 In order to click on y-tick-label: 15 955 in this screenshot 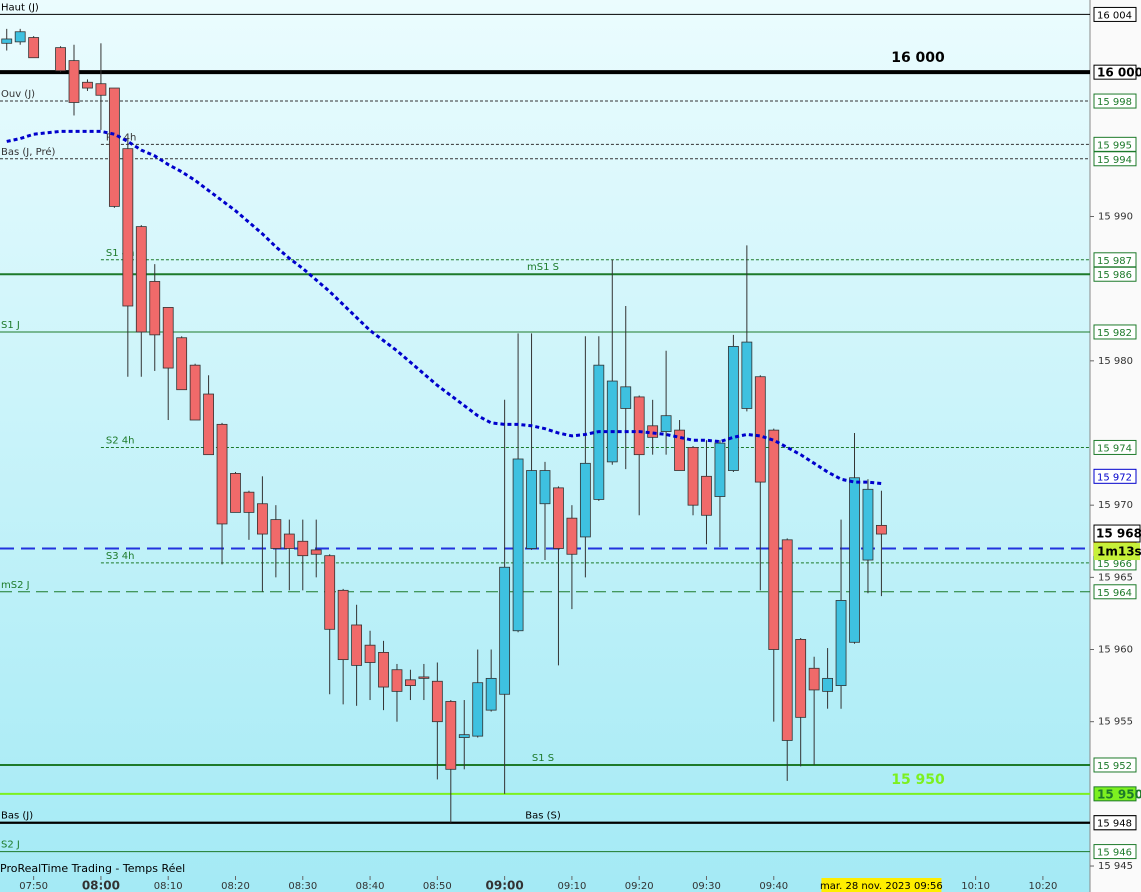, I will do `click(1115, 722)`.